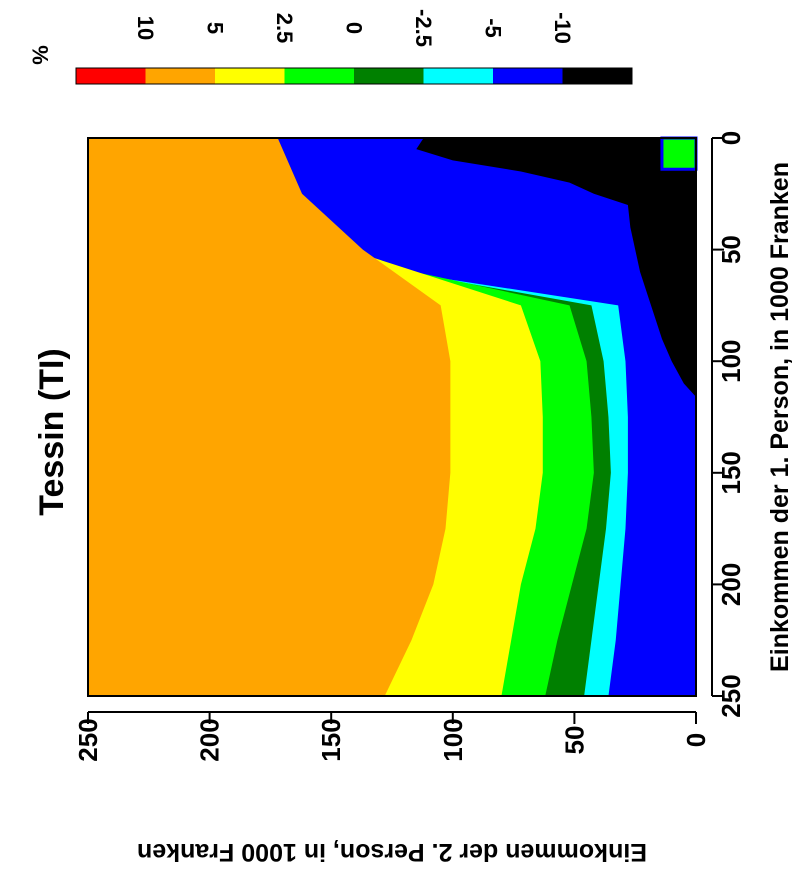  Describe the element at coordinates (731, 249) in the screenshot. I see `x-tick-label: 50` at that location.